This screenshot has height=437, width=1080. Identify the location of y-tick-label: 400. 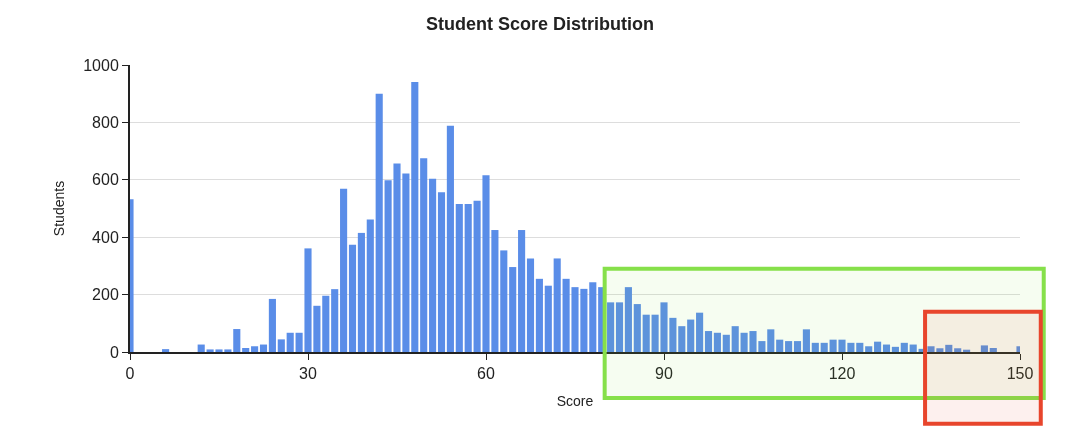
(105, 237).